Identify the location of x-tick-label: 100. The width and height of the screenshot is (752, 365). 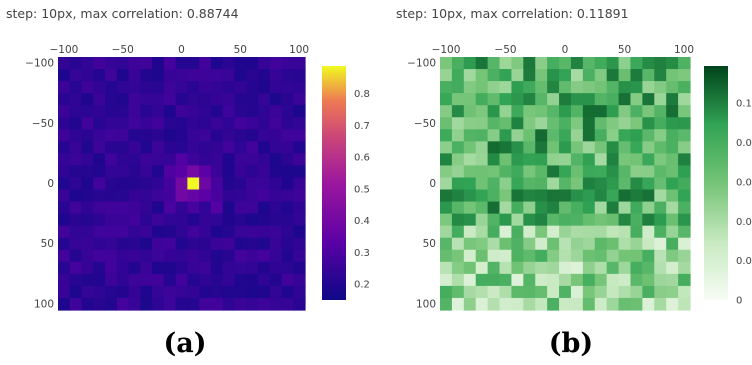
(684, 50).